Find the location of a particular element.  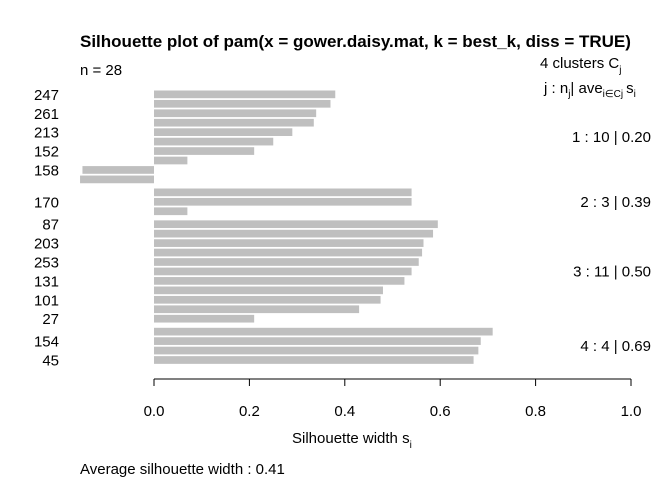

row-label: 158 is located at coordinates (46, 170).